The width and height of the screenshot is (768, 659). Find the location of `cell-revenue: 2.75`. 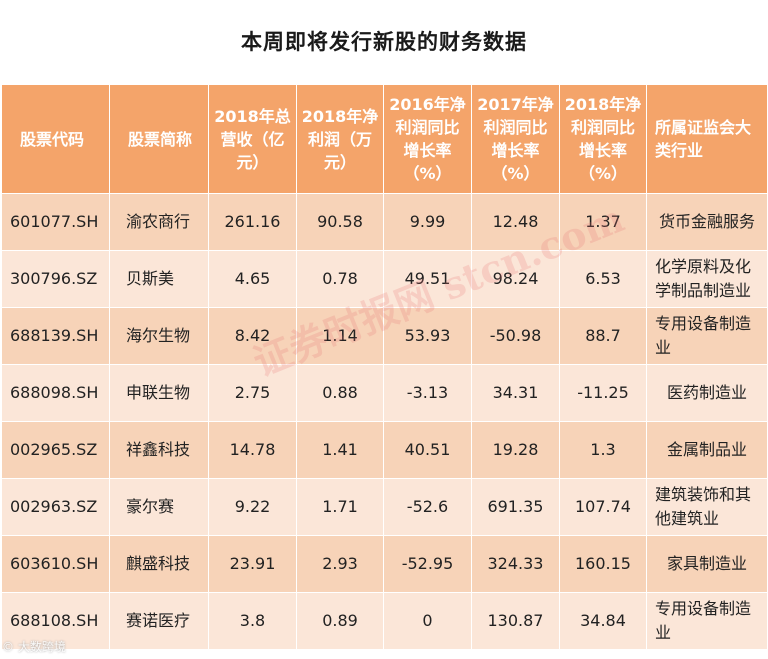

cell-revenue: 2.75 is located at coordinates (252, 393).